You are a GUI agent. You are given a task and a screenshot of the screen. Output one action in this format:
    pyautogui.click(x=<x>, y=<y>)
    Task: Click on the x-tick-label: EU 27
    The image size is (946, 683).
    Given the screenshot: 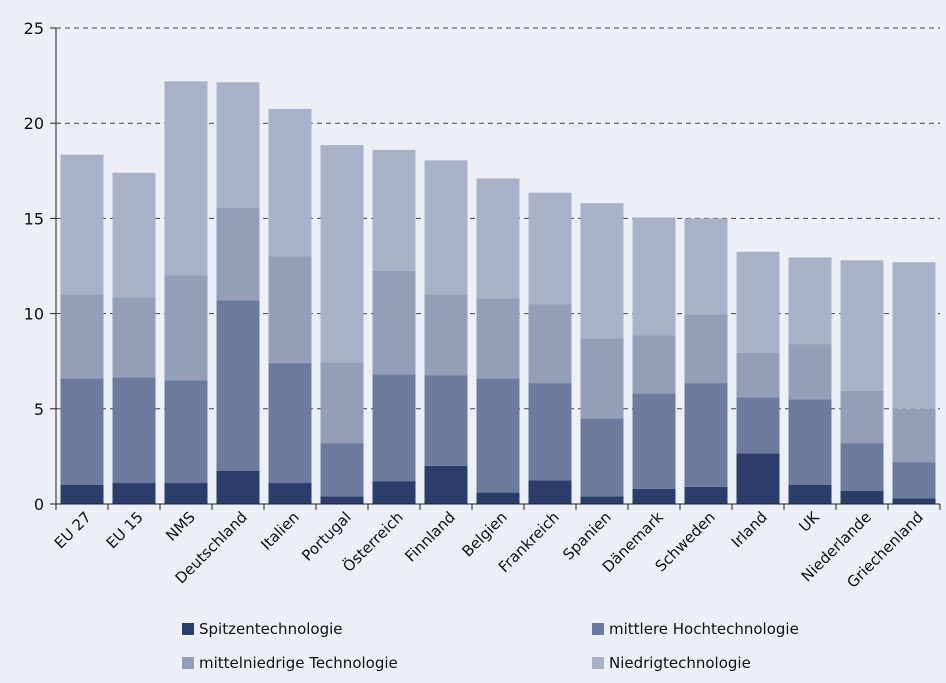 What is the action you would take?
    pyautogui.click(x=73, y=530)
    